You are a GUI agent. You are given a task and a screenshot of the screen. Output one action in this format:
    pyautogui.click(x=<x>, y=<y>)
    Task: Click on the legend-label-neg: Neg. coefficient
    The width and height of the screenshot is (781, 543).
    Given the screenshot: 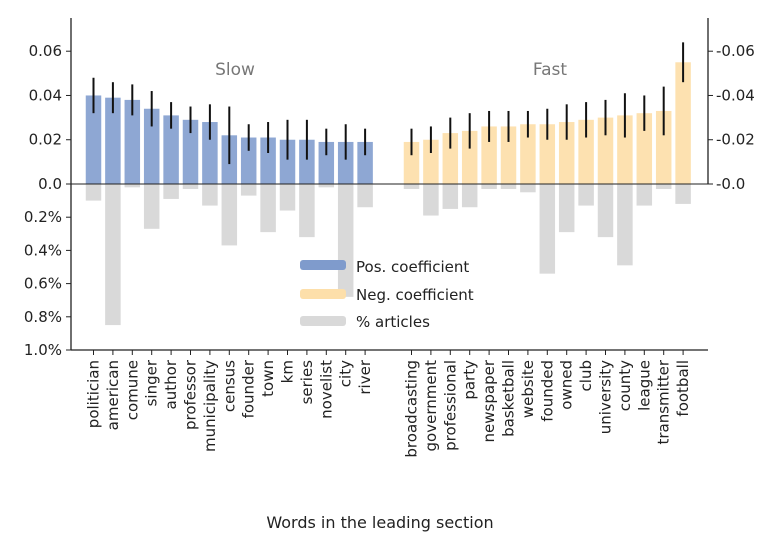 What is the action you would take?
    pyautogui.click(x=415, y=295)
    